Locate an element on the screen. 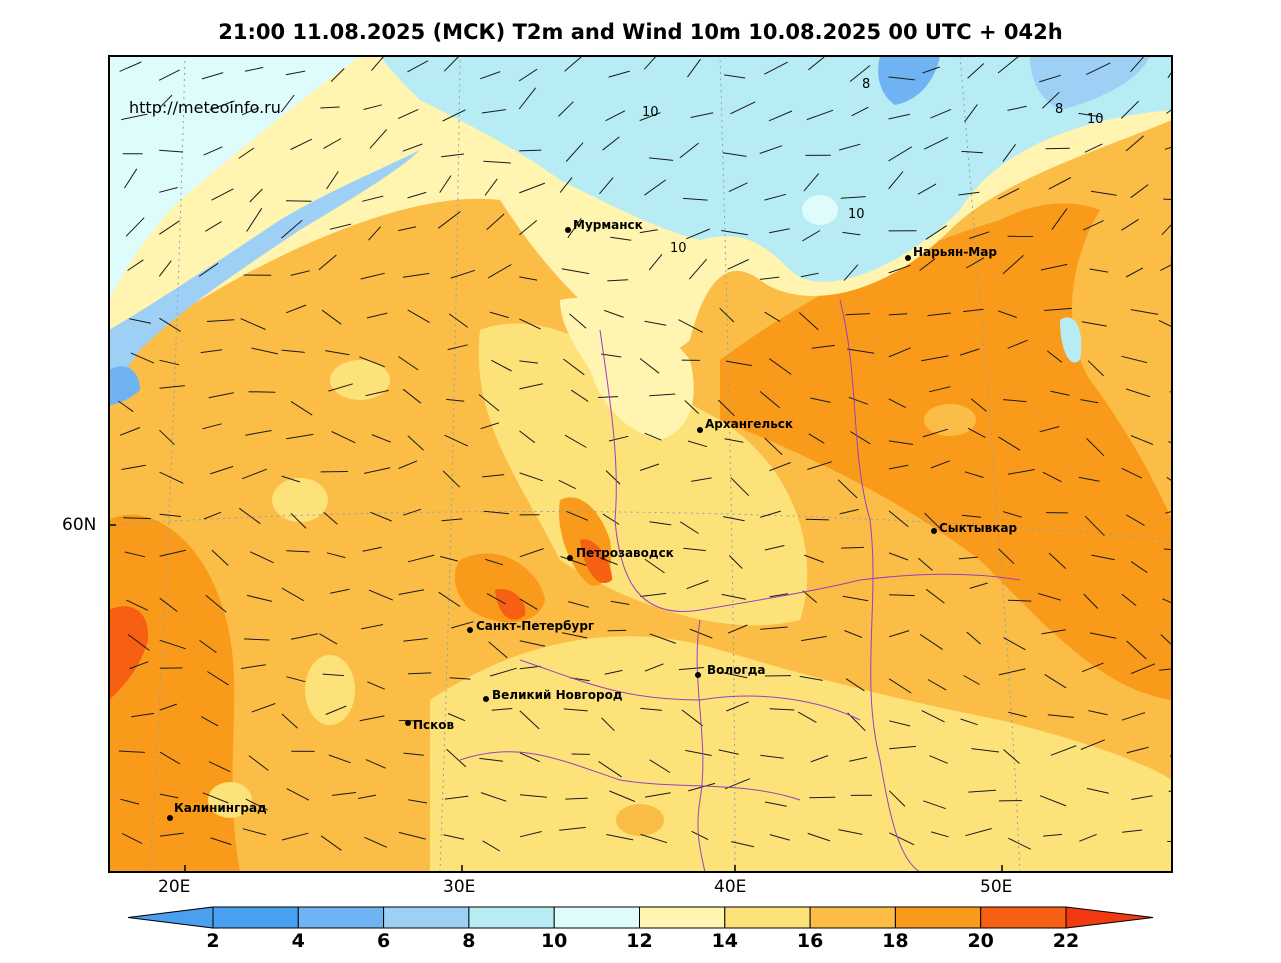 Image resolution: width=1281 pixels, height=963 pixels. colorbar-tick-label: 22 is located at coordinates (1066, 941).